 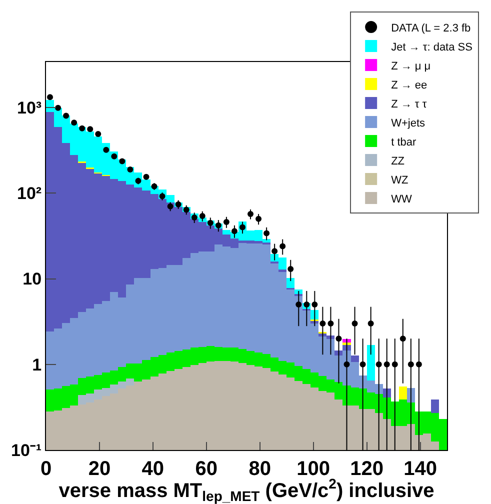 I want to click on legend-label: Jet → τ: data SS, so click(x=431, y=47).